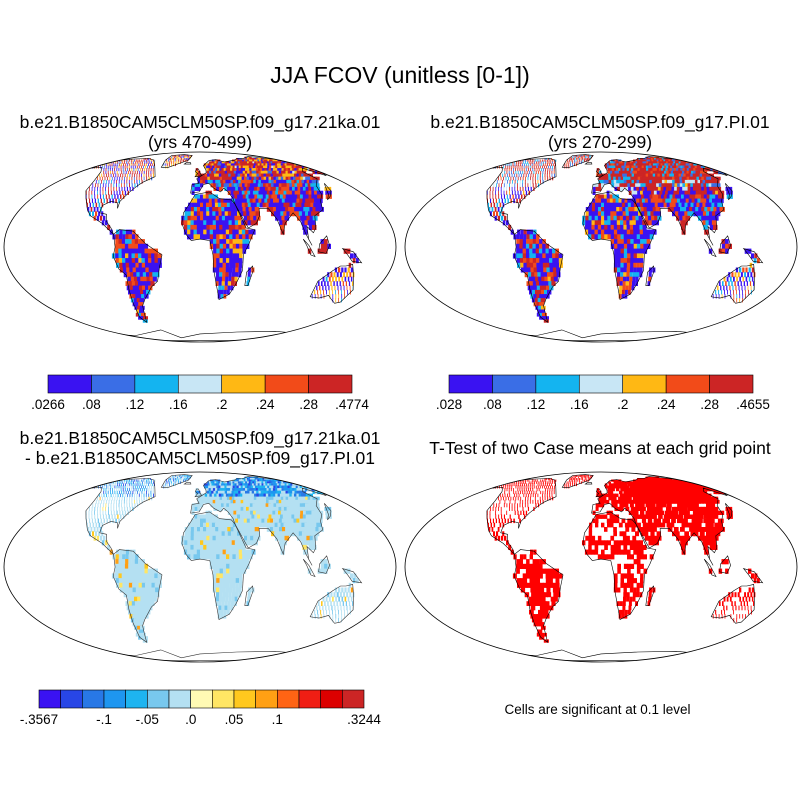  I want to click on coastline-antarctica, so click(601, 335).